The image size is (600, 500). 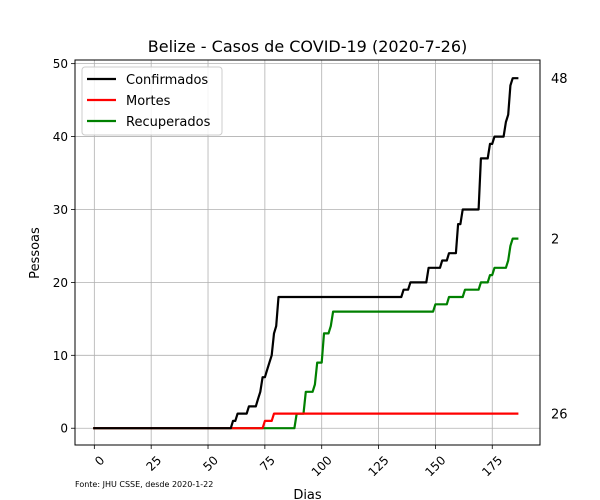 I want to click on end-value-labels: 48 26 2, so click(x=559, y=247).